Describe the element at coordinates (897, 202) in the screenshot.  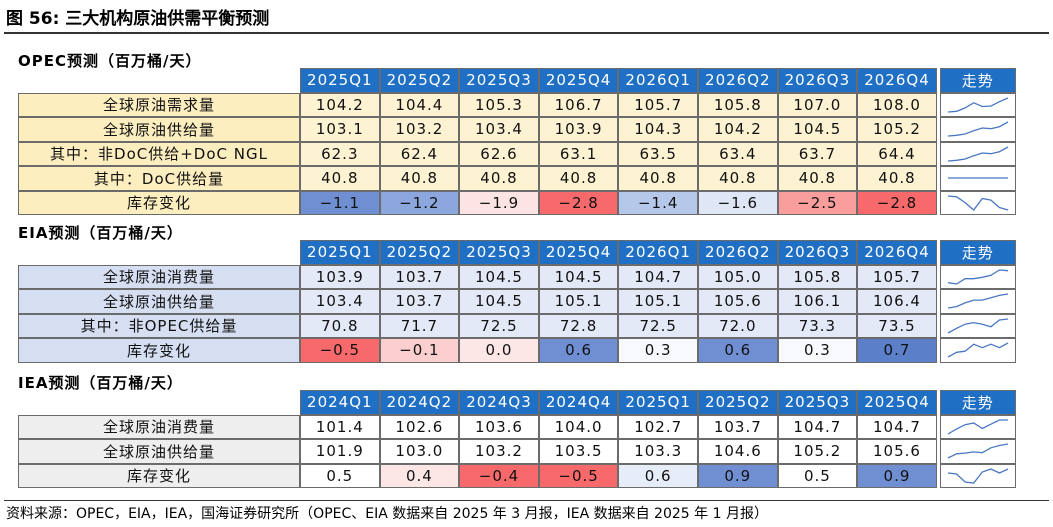
I see `value-cell: −2.8` at that location.